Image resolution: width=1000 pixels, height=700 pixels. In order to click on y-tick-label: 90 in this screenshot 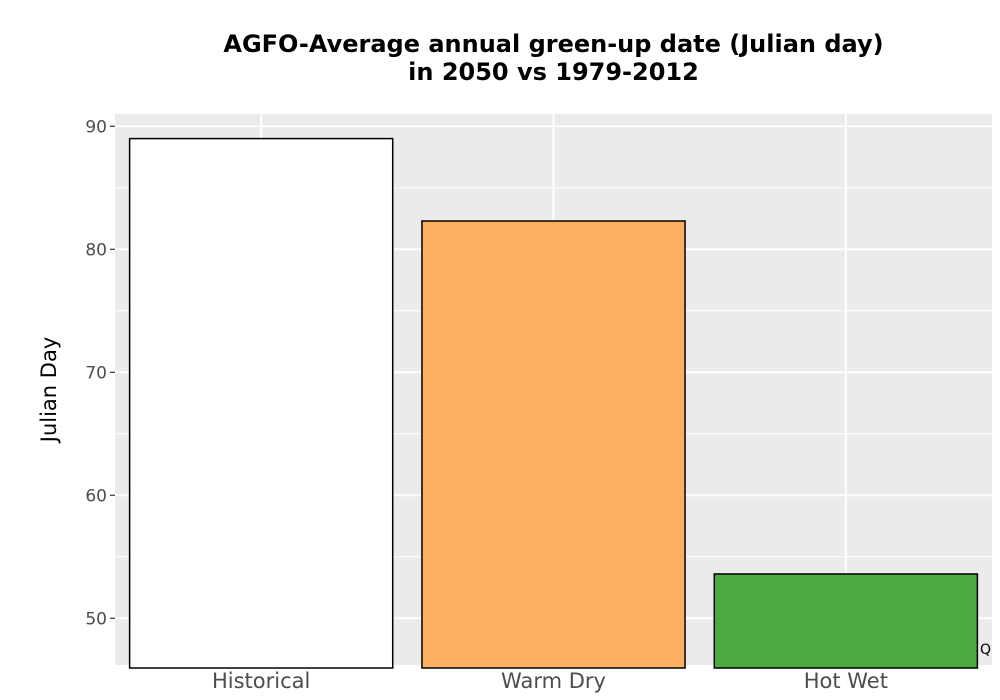, I will do `click(96, 127)`.